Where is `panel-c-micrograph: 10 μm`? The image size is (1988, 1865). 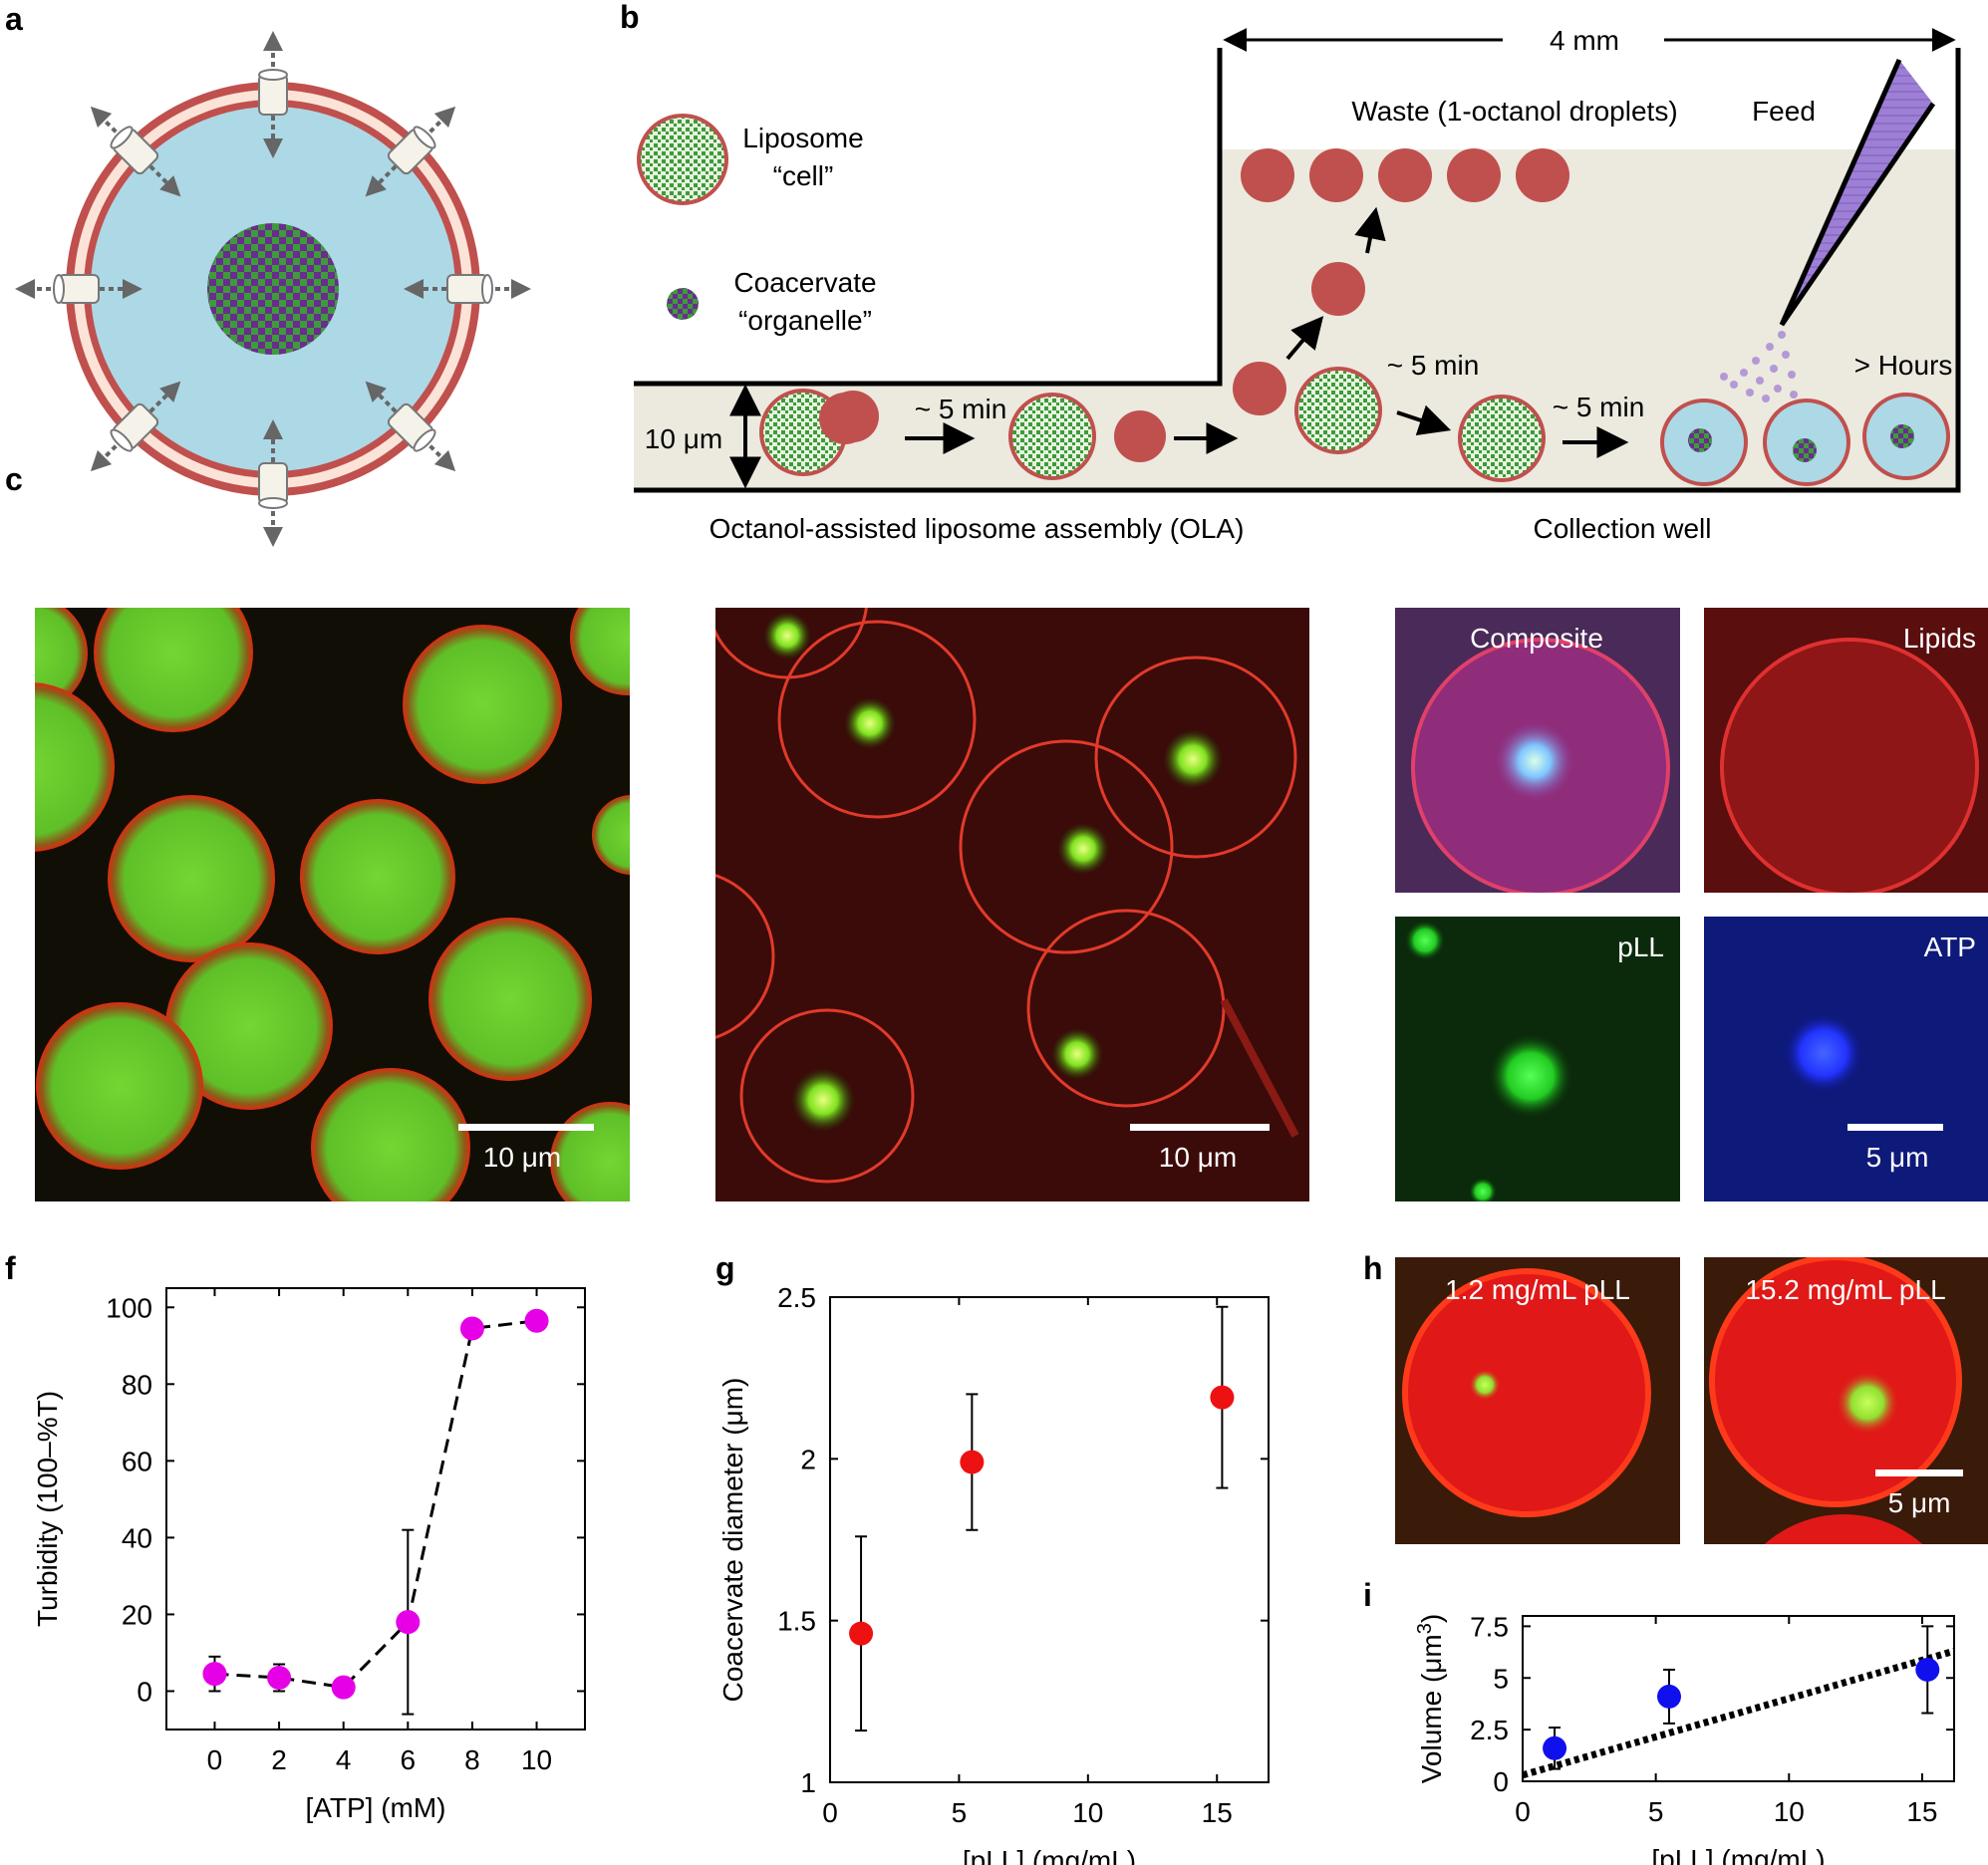
panel-c-micrograph: 10 μm is located at coordinates (332, 904).